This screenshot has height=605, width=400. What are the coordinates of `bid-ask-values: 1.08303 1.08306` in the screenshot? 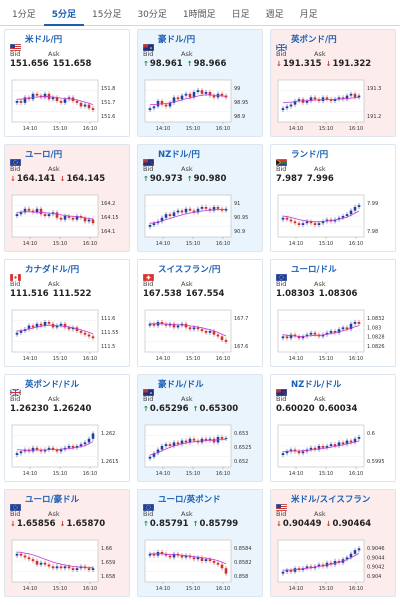 It's located at (333, 293).